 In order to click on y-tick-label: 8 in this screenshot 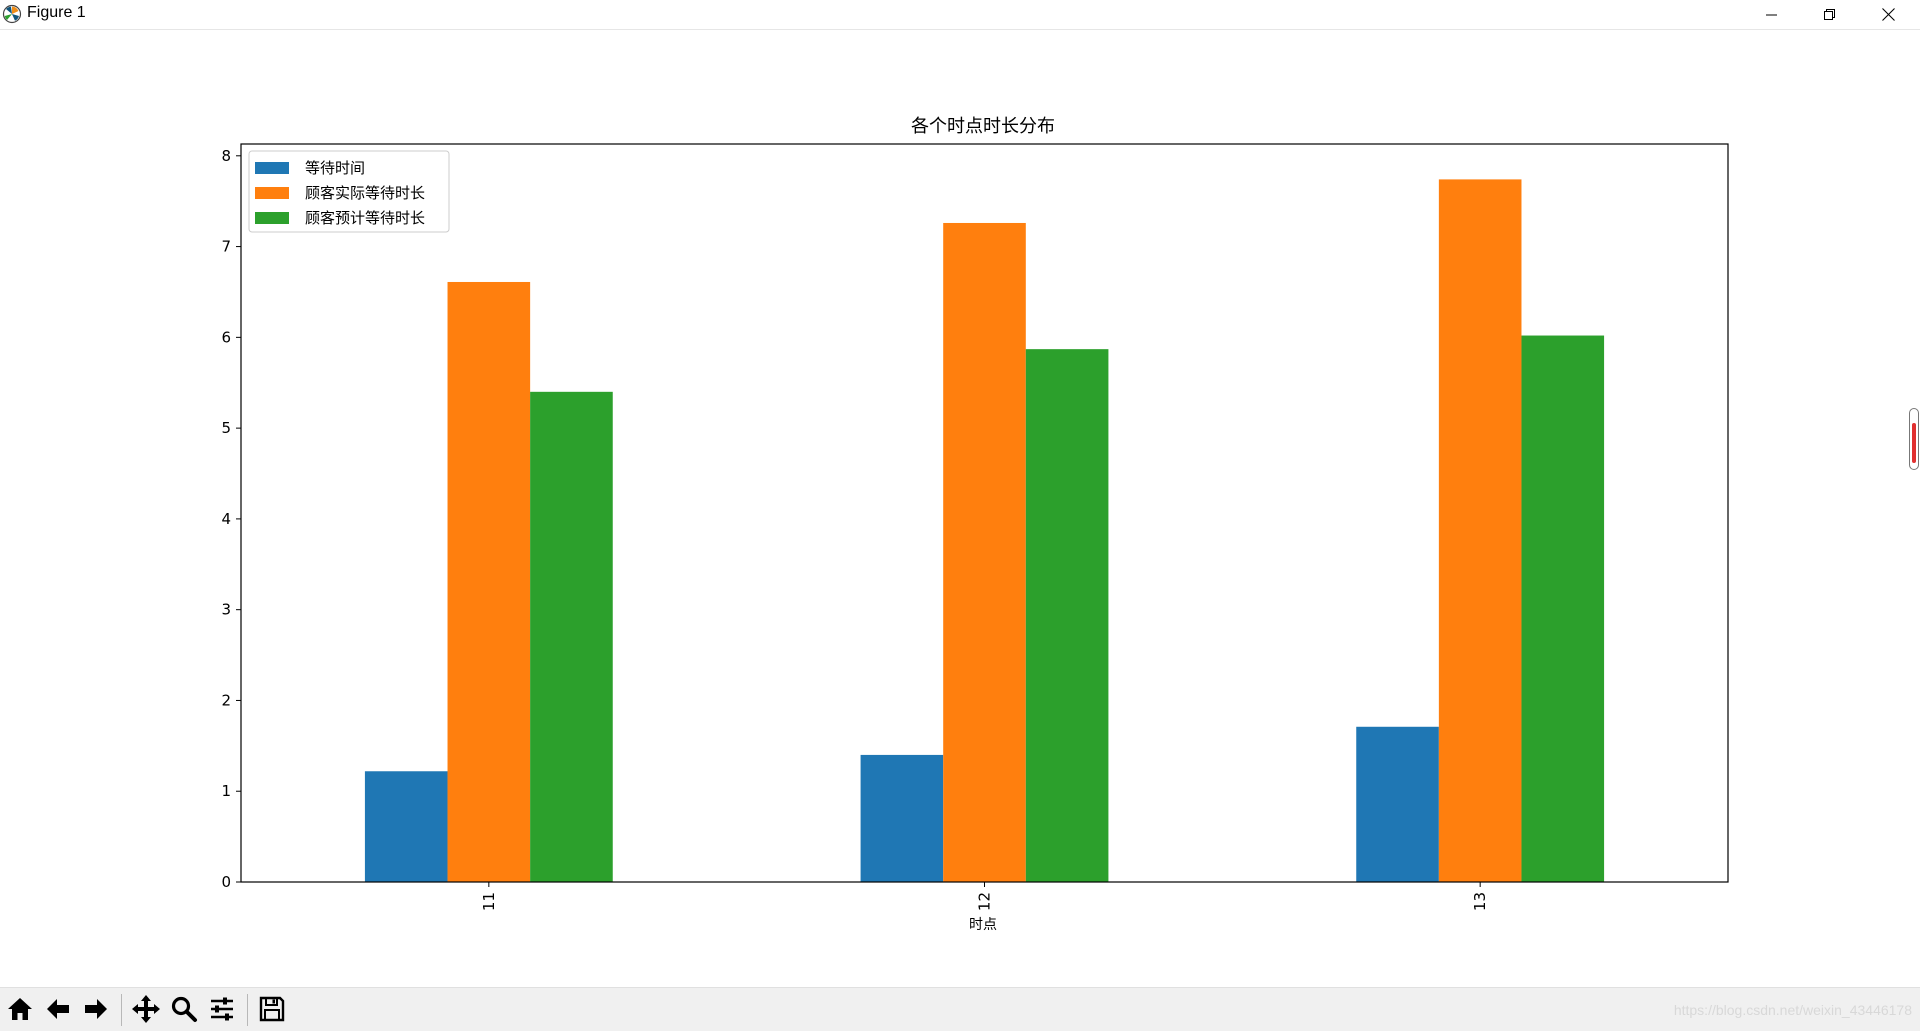, I will do `click(226, 156)`.